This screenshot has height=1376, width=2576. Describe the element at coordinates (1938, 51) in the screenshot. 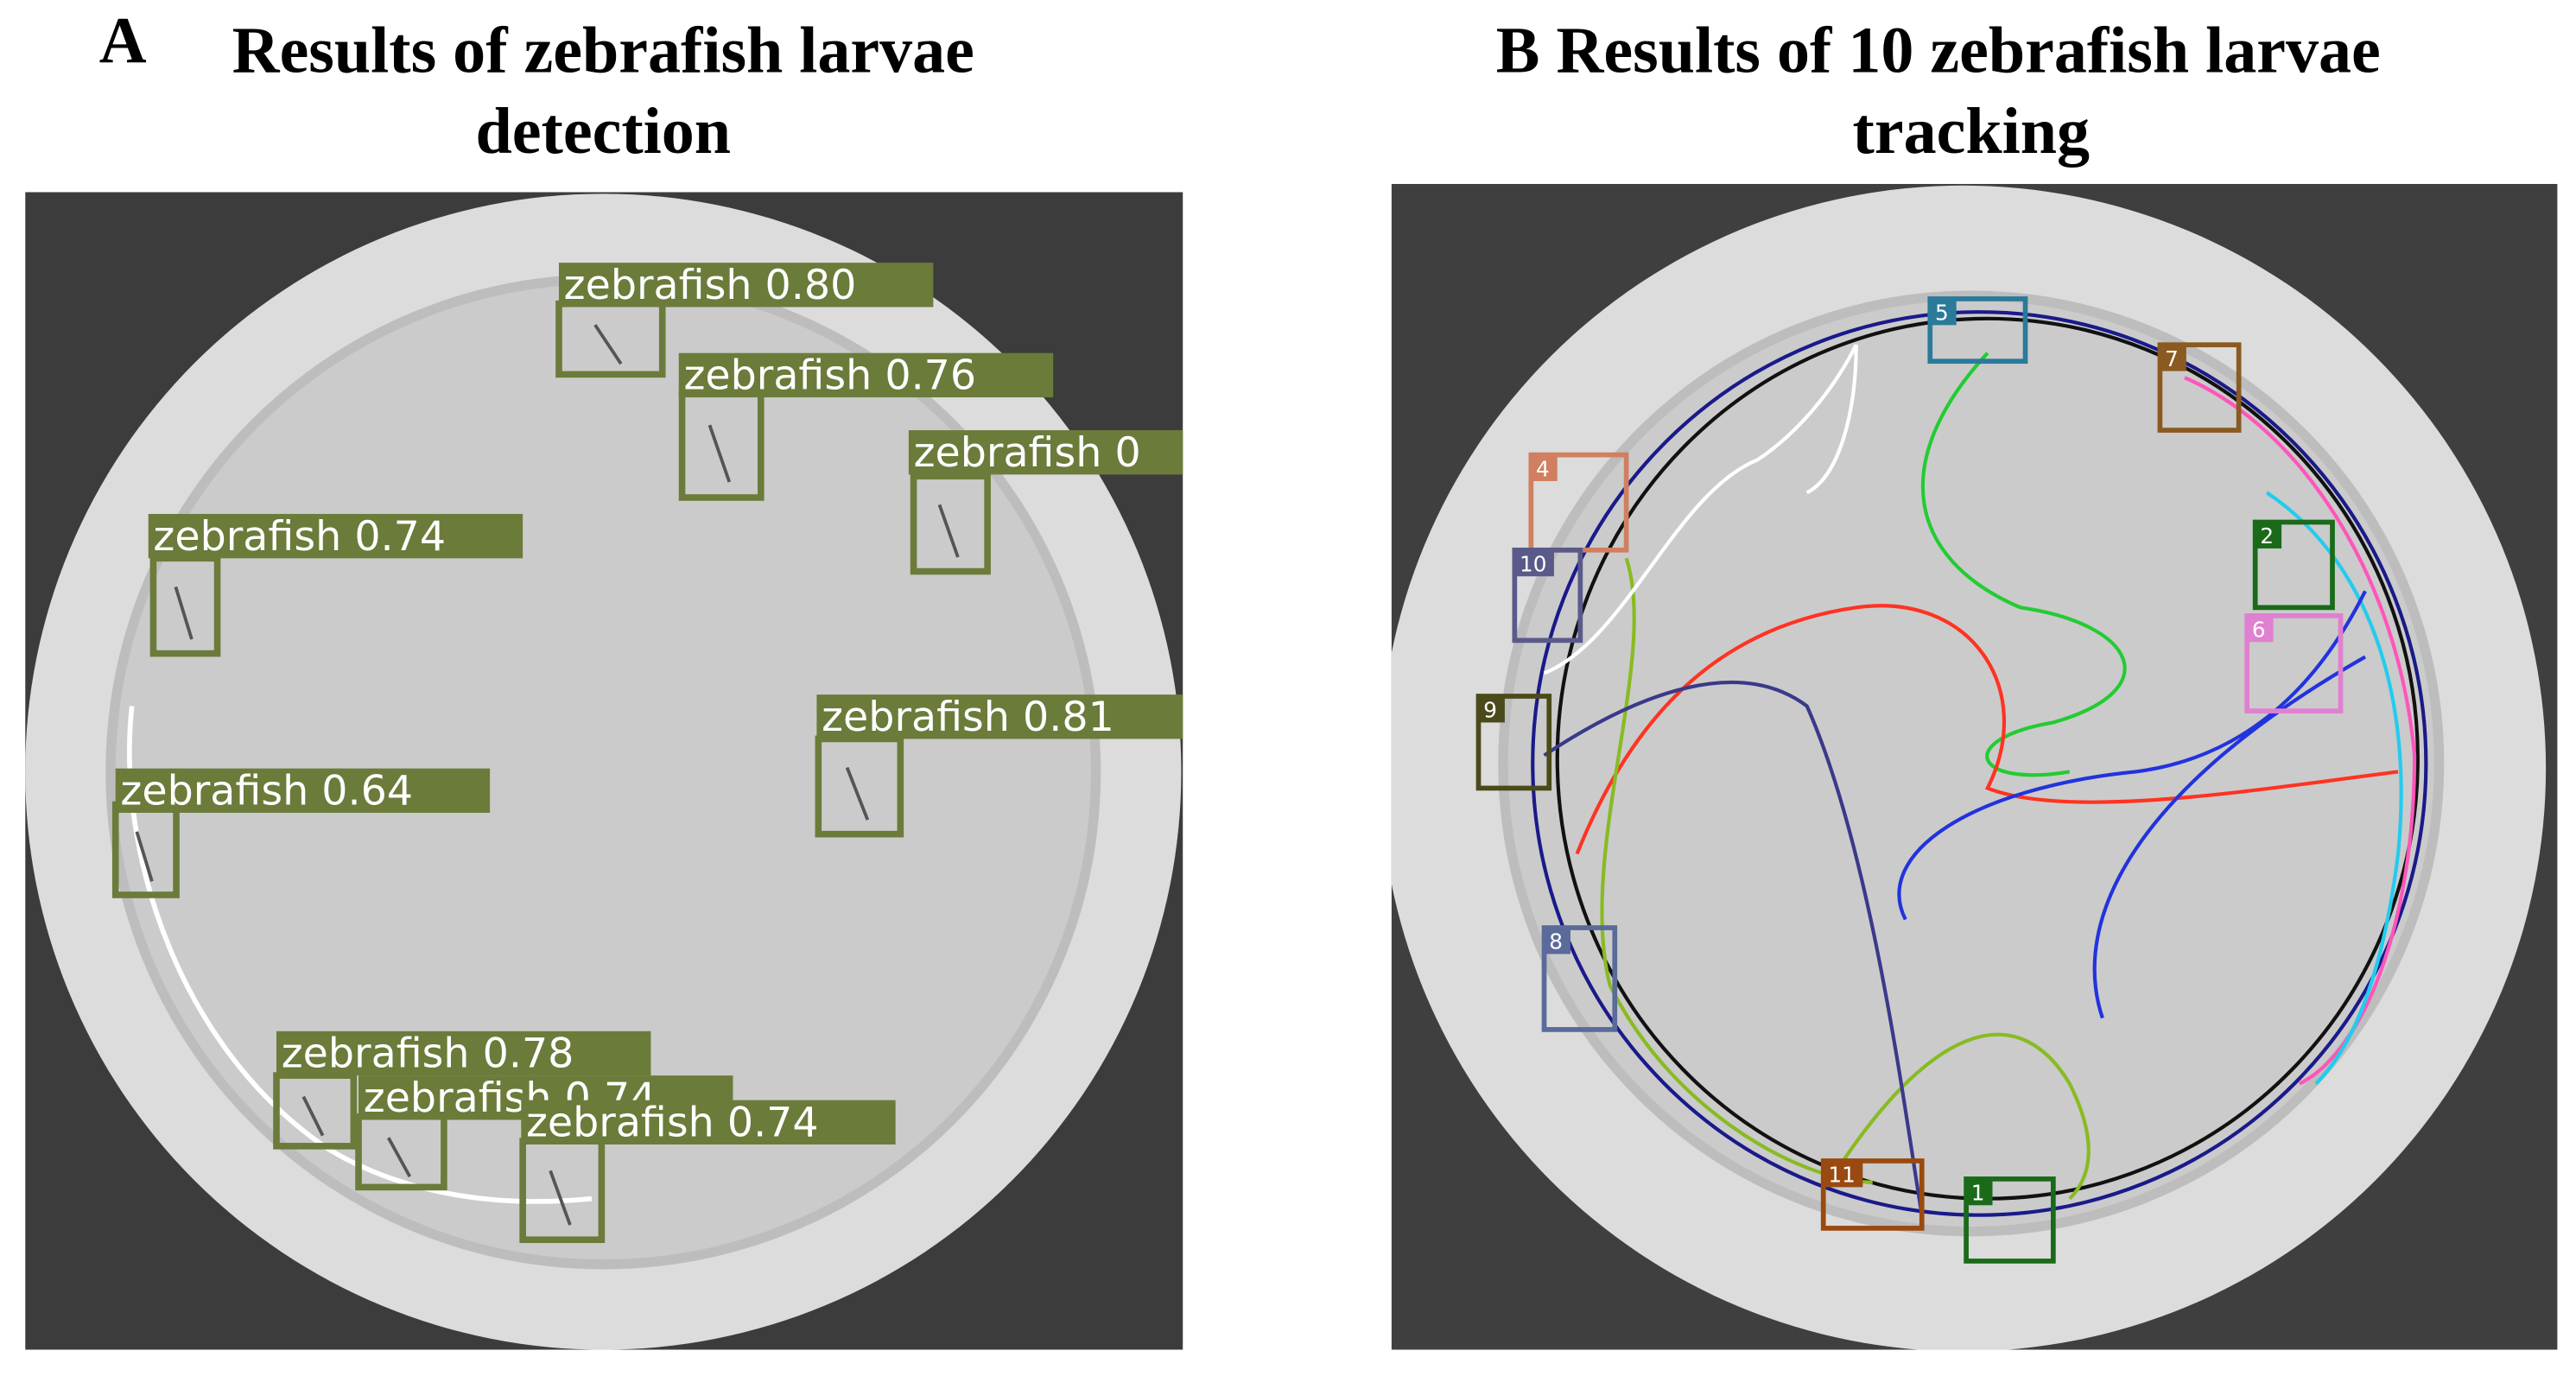

I see `panel-title: B Results of 10 zebrafish larvae` at that location.